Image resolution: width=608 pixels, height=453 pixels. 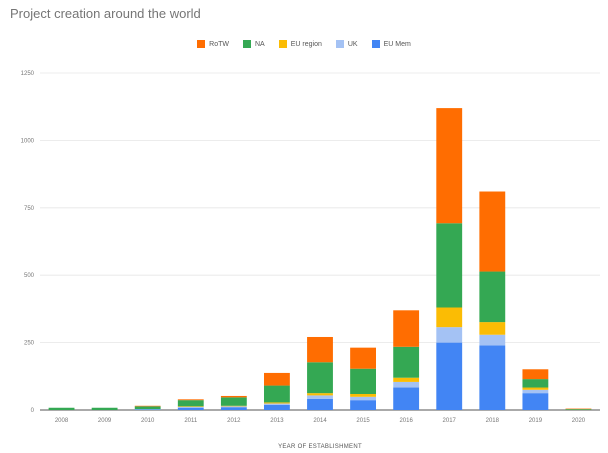 What do you see at coordinates (29, 276) in the screenshot?
I see `y-tick-label: 500` at bounding box center [29, 276].